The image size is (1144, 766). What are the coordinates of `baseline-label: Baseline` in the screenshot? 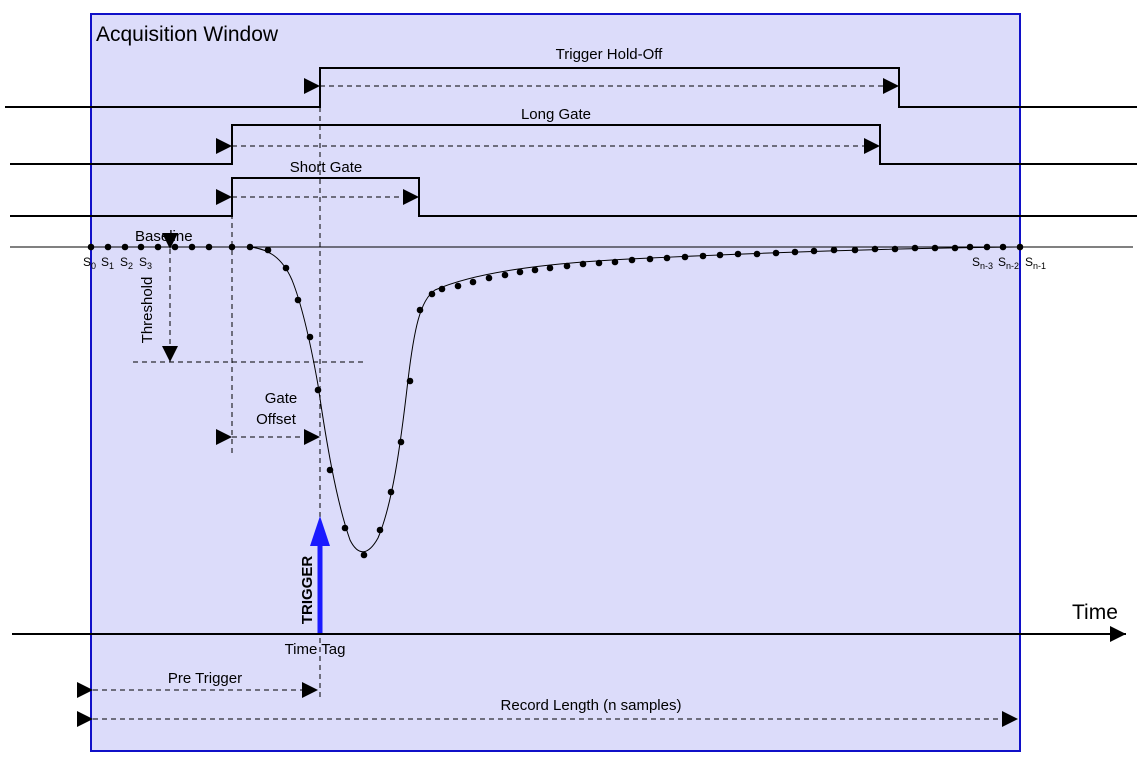 It's located at (164, 236).